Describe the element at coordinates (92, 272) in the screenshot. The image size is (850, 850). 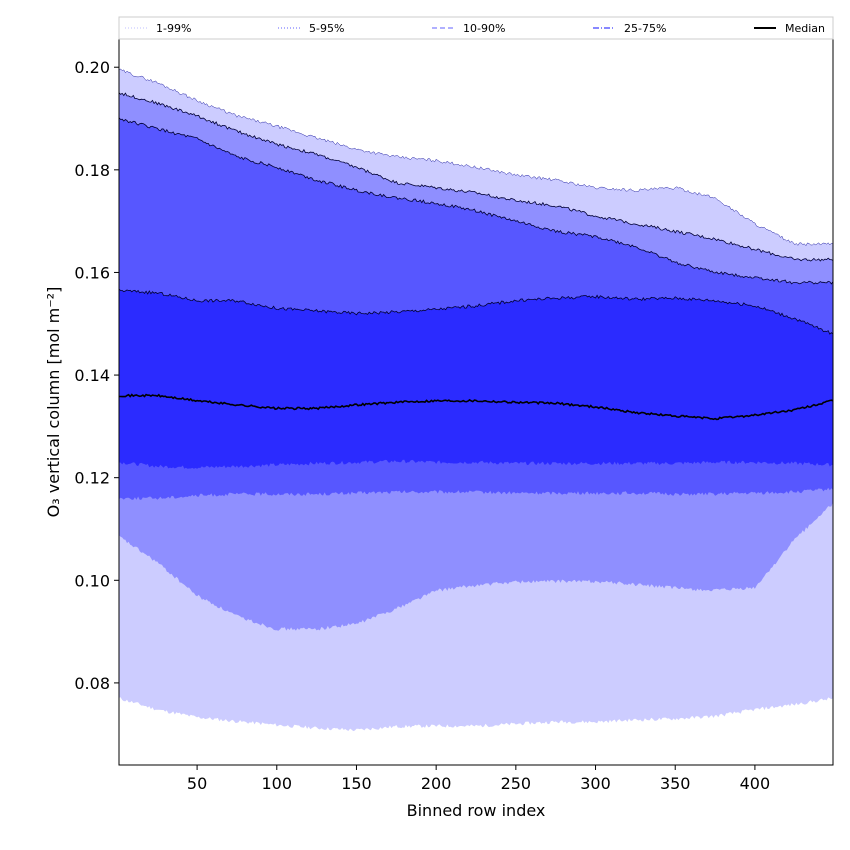
I see `y-tick-label: 0.16` at that location.